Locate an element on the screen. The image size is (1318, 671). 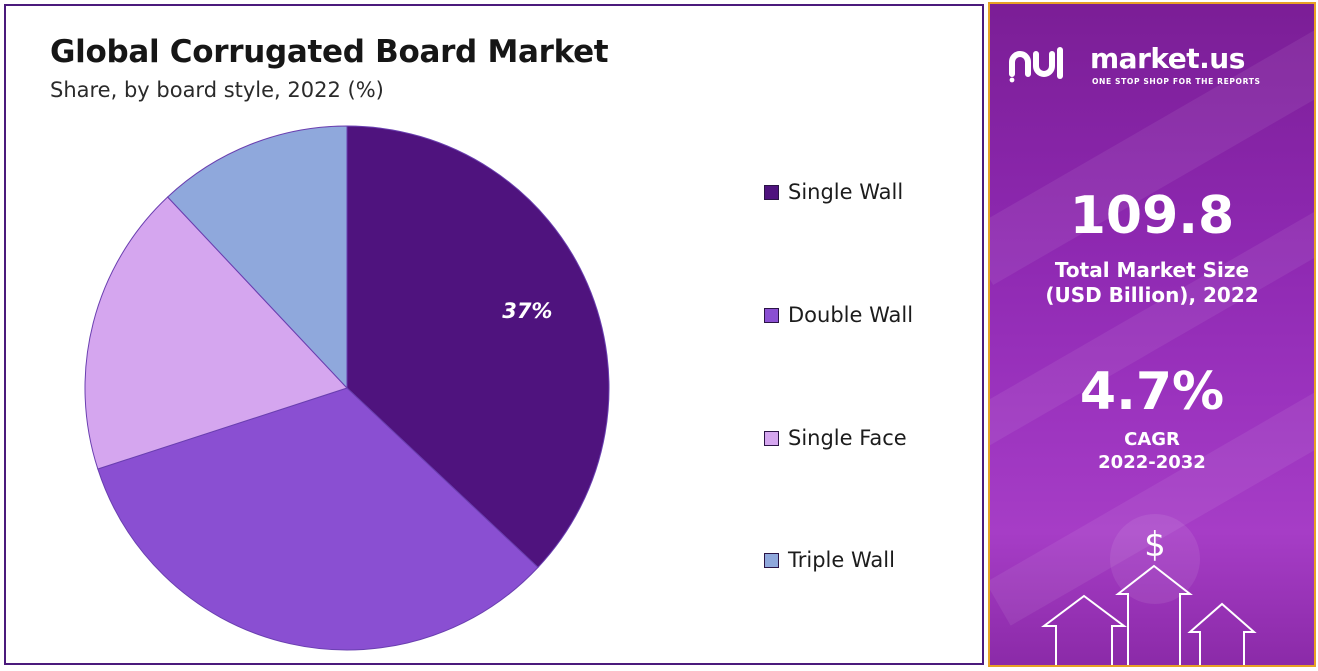
cagr-label: CAGR 2022-2032 is located at coordinates (1152, 451).